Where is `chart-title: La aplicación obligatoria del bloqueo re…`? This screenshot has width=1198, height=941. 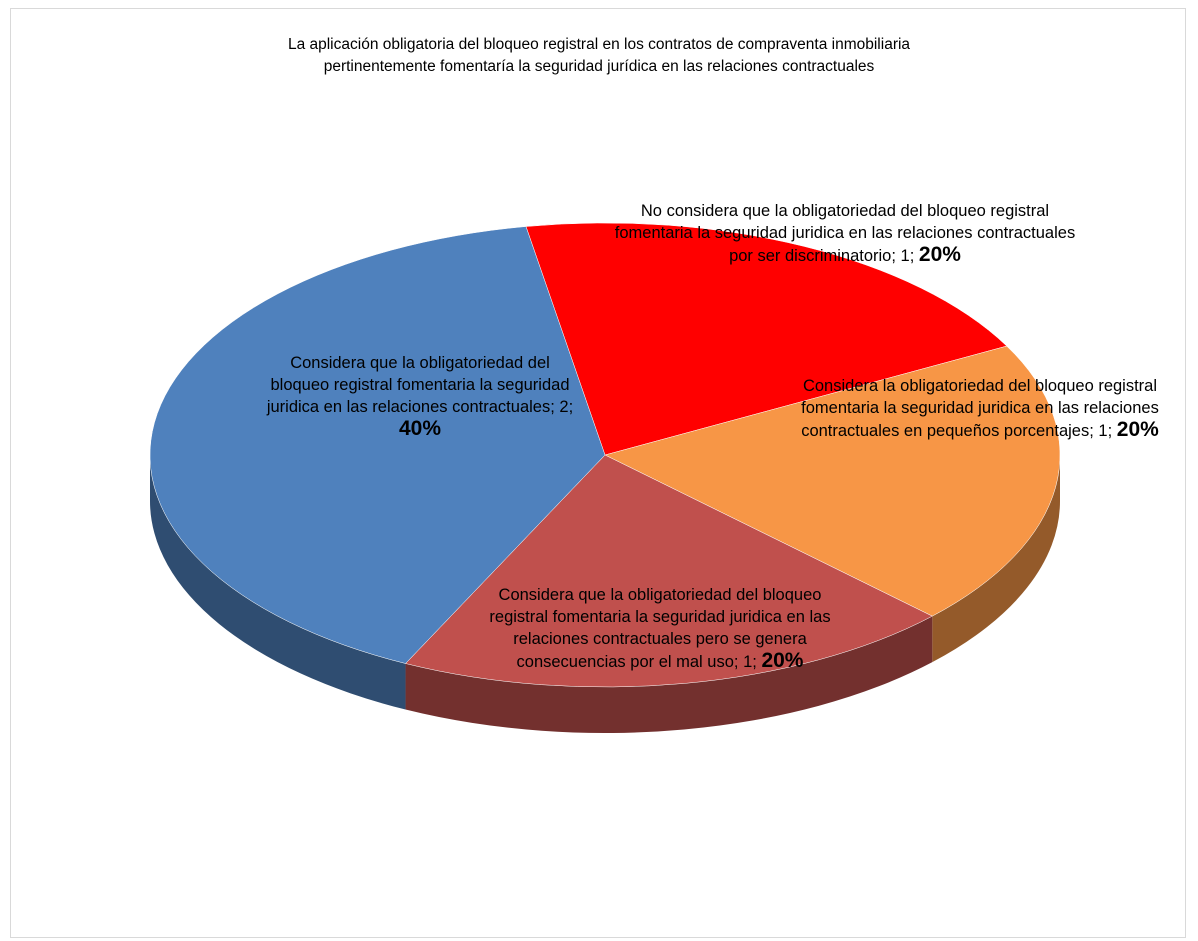 chart-title: La aplicación obligatoria del bloqueo re… is located at coordinates (599, 55).